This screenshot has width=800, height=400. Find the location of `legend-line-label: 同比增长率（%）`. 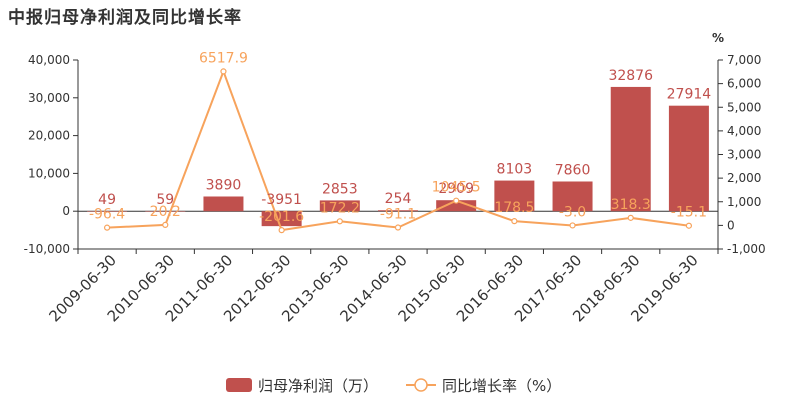

legend-line-label: 同比增长率（%） is located at coordinates (501, 386).